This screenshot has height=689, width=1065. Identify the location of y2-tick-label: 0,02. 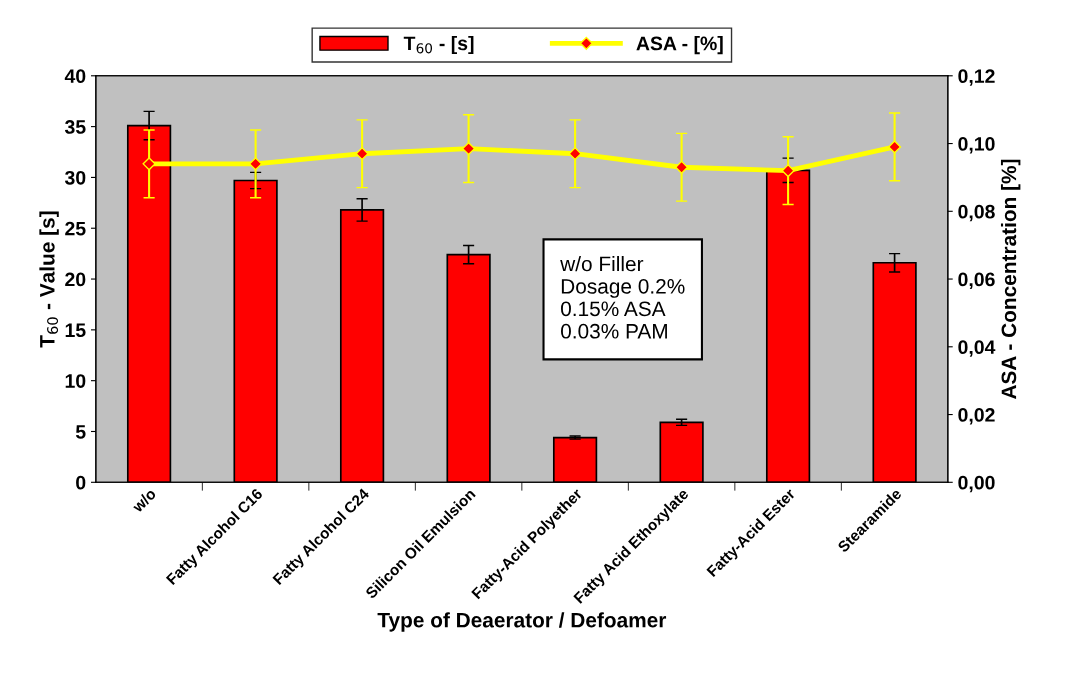
(976, 416).